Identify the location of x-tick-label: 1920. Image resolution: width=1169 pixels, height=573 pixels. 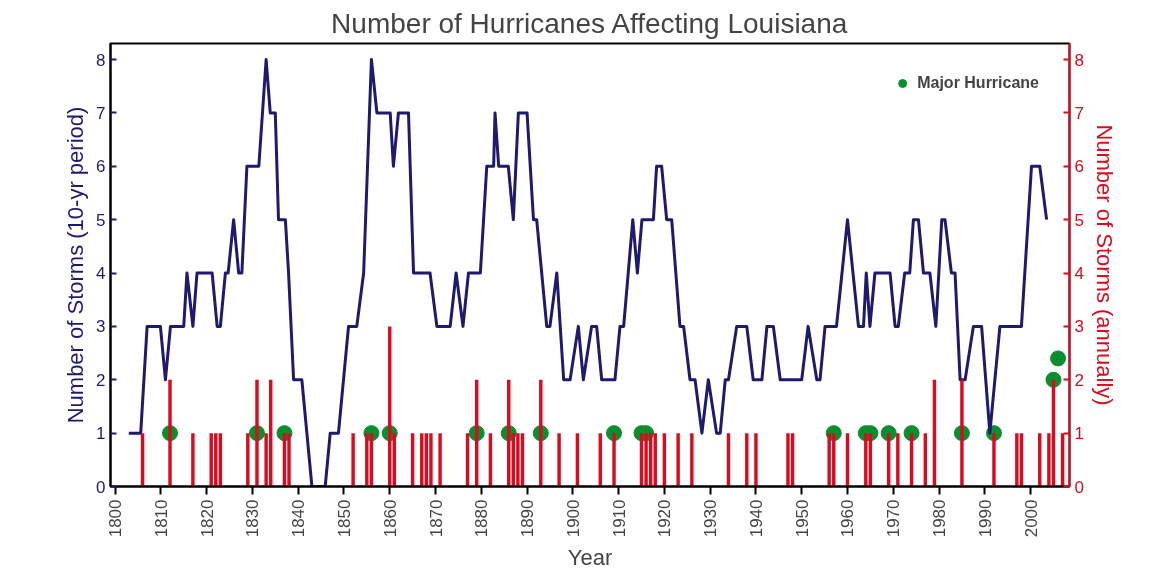
(665, 518).